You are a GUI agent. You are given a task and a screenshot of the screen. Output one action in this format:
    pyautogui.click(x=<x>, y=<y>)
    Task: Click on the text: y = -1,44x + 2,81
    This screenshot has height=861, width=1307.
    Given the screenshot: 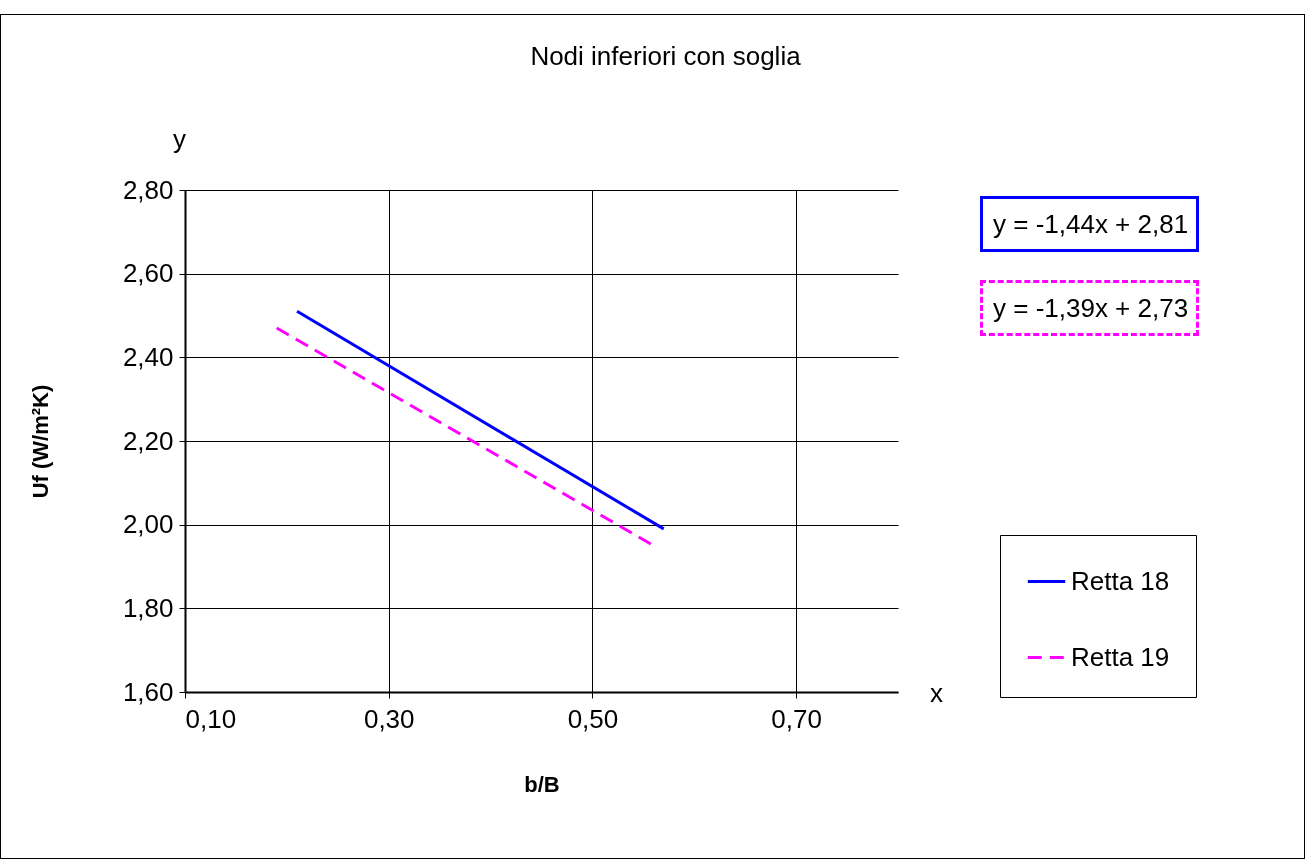 What is the action you would take?
    pyautogui.click(x=1090, y=224)
    